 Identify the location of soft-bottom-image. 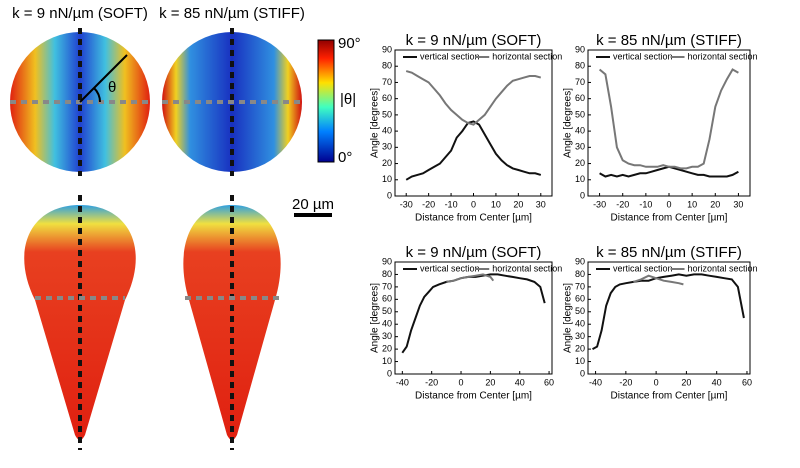
(80, 322).